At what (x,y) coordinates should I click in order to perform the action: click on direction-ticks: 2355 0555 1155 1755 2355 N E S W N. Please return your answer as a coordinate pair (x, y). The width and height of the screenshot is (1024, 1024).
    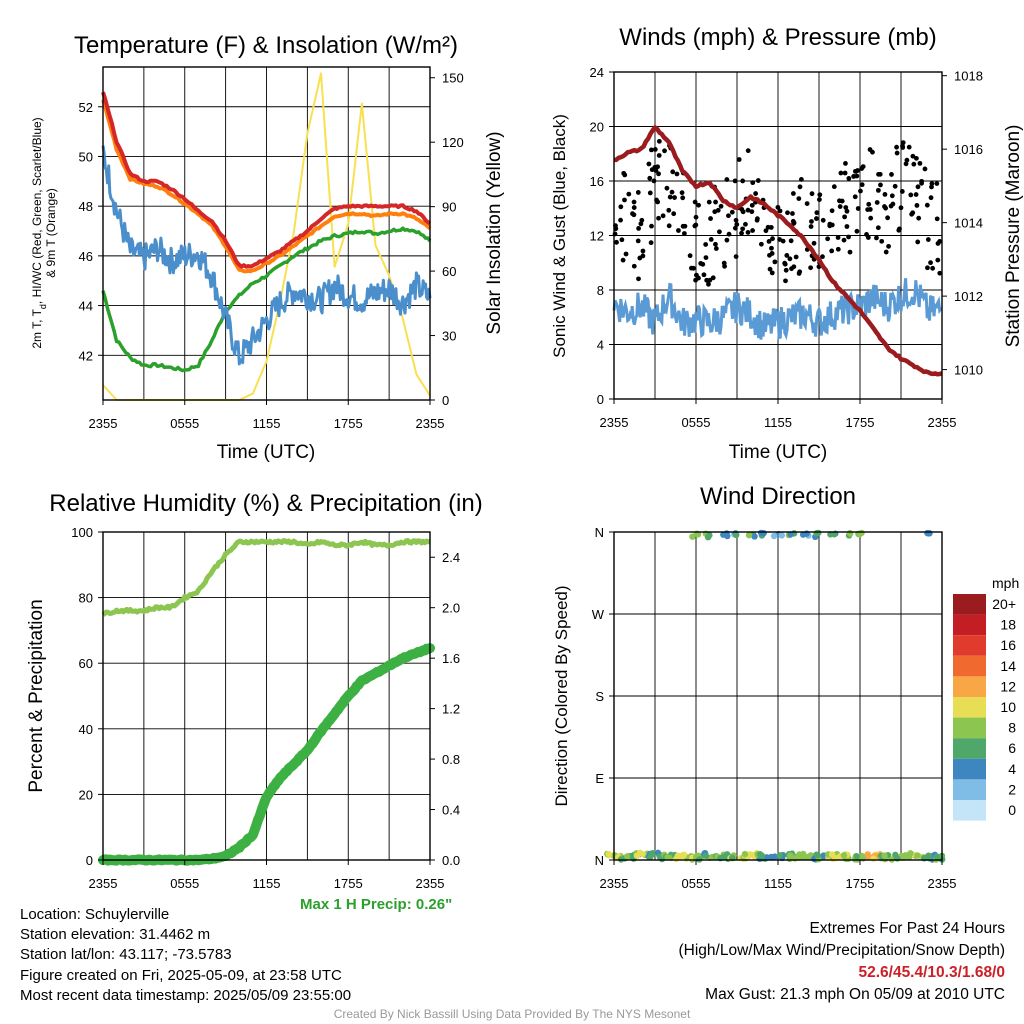
    Looking at the image, I should click on (774, 708).